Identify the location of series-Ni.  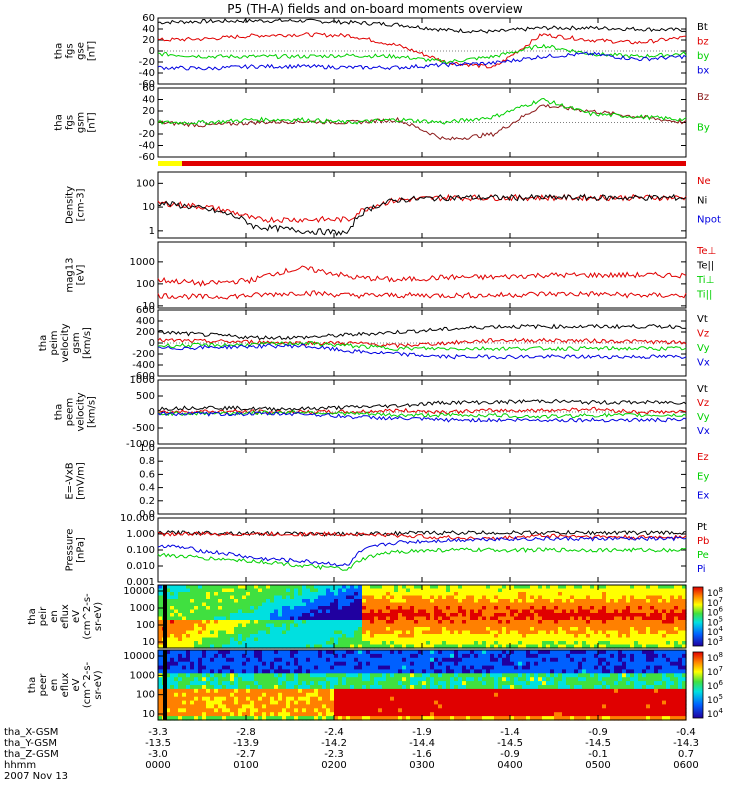
(422, 215).